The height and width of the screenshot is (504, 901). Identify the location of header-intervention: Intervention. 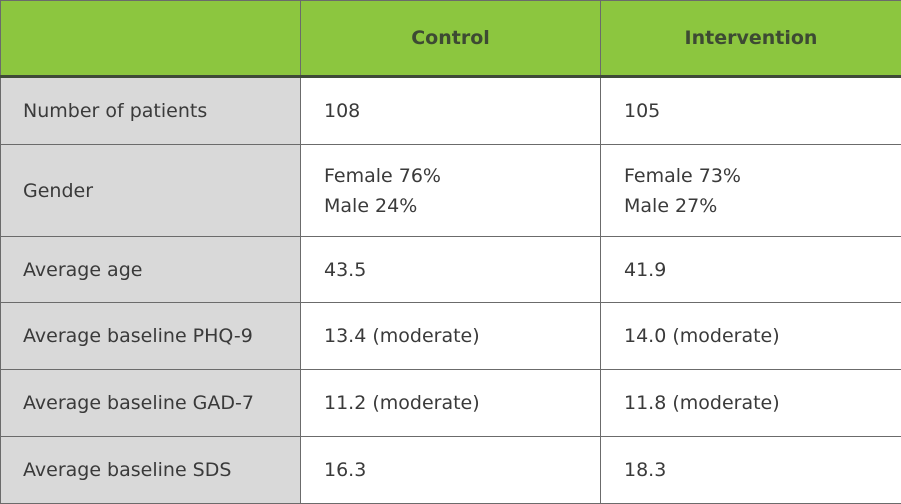
(751, 39).